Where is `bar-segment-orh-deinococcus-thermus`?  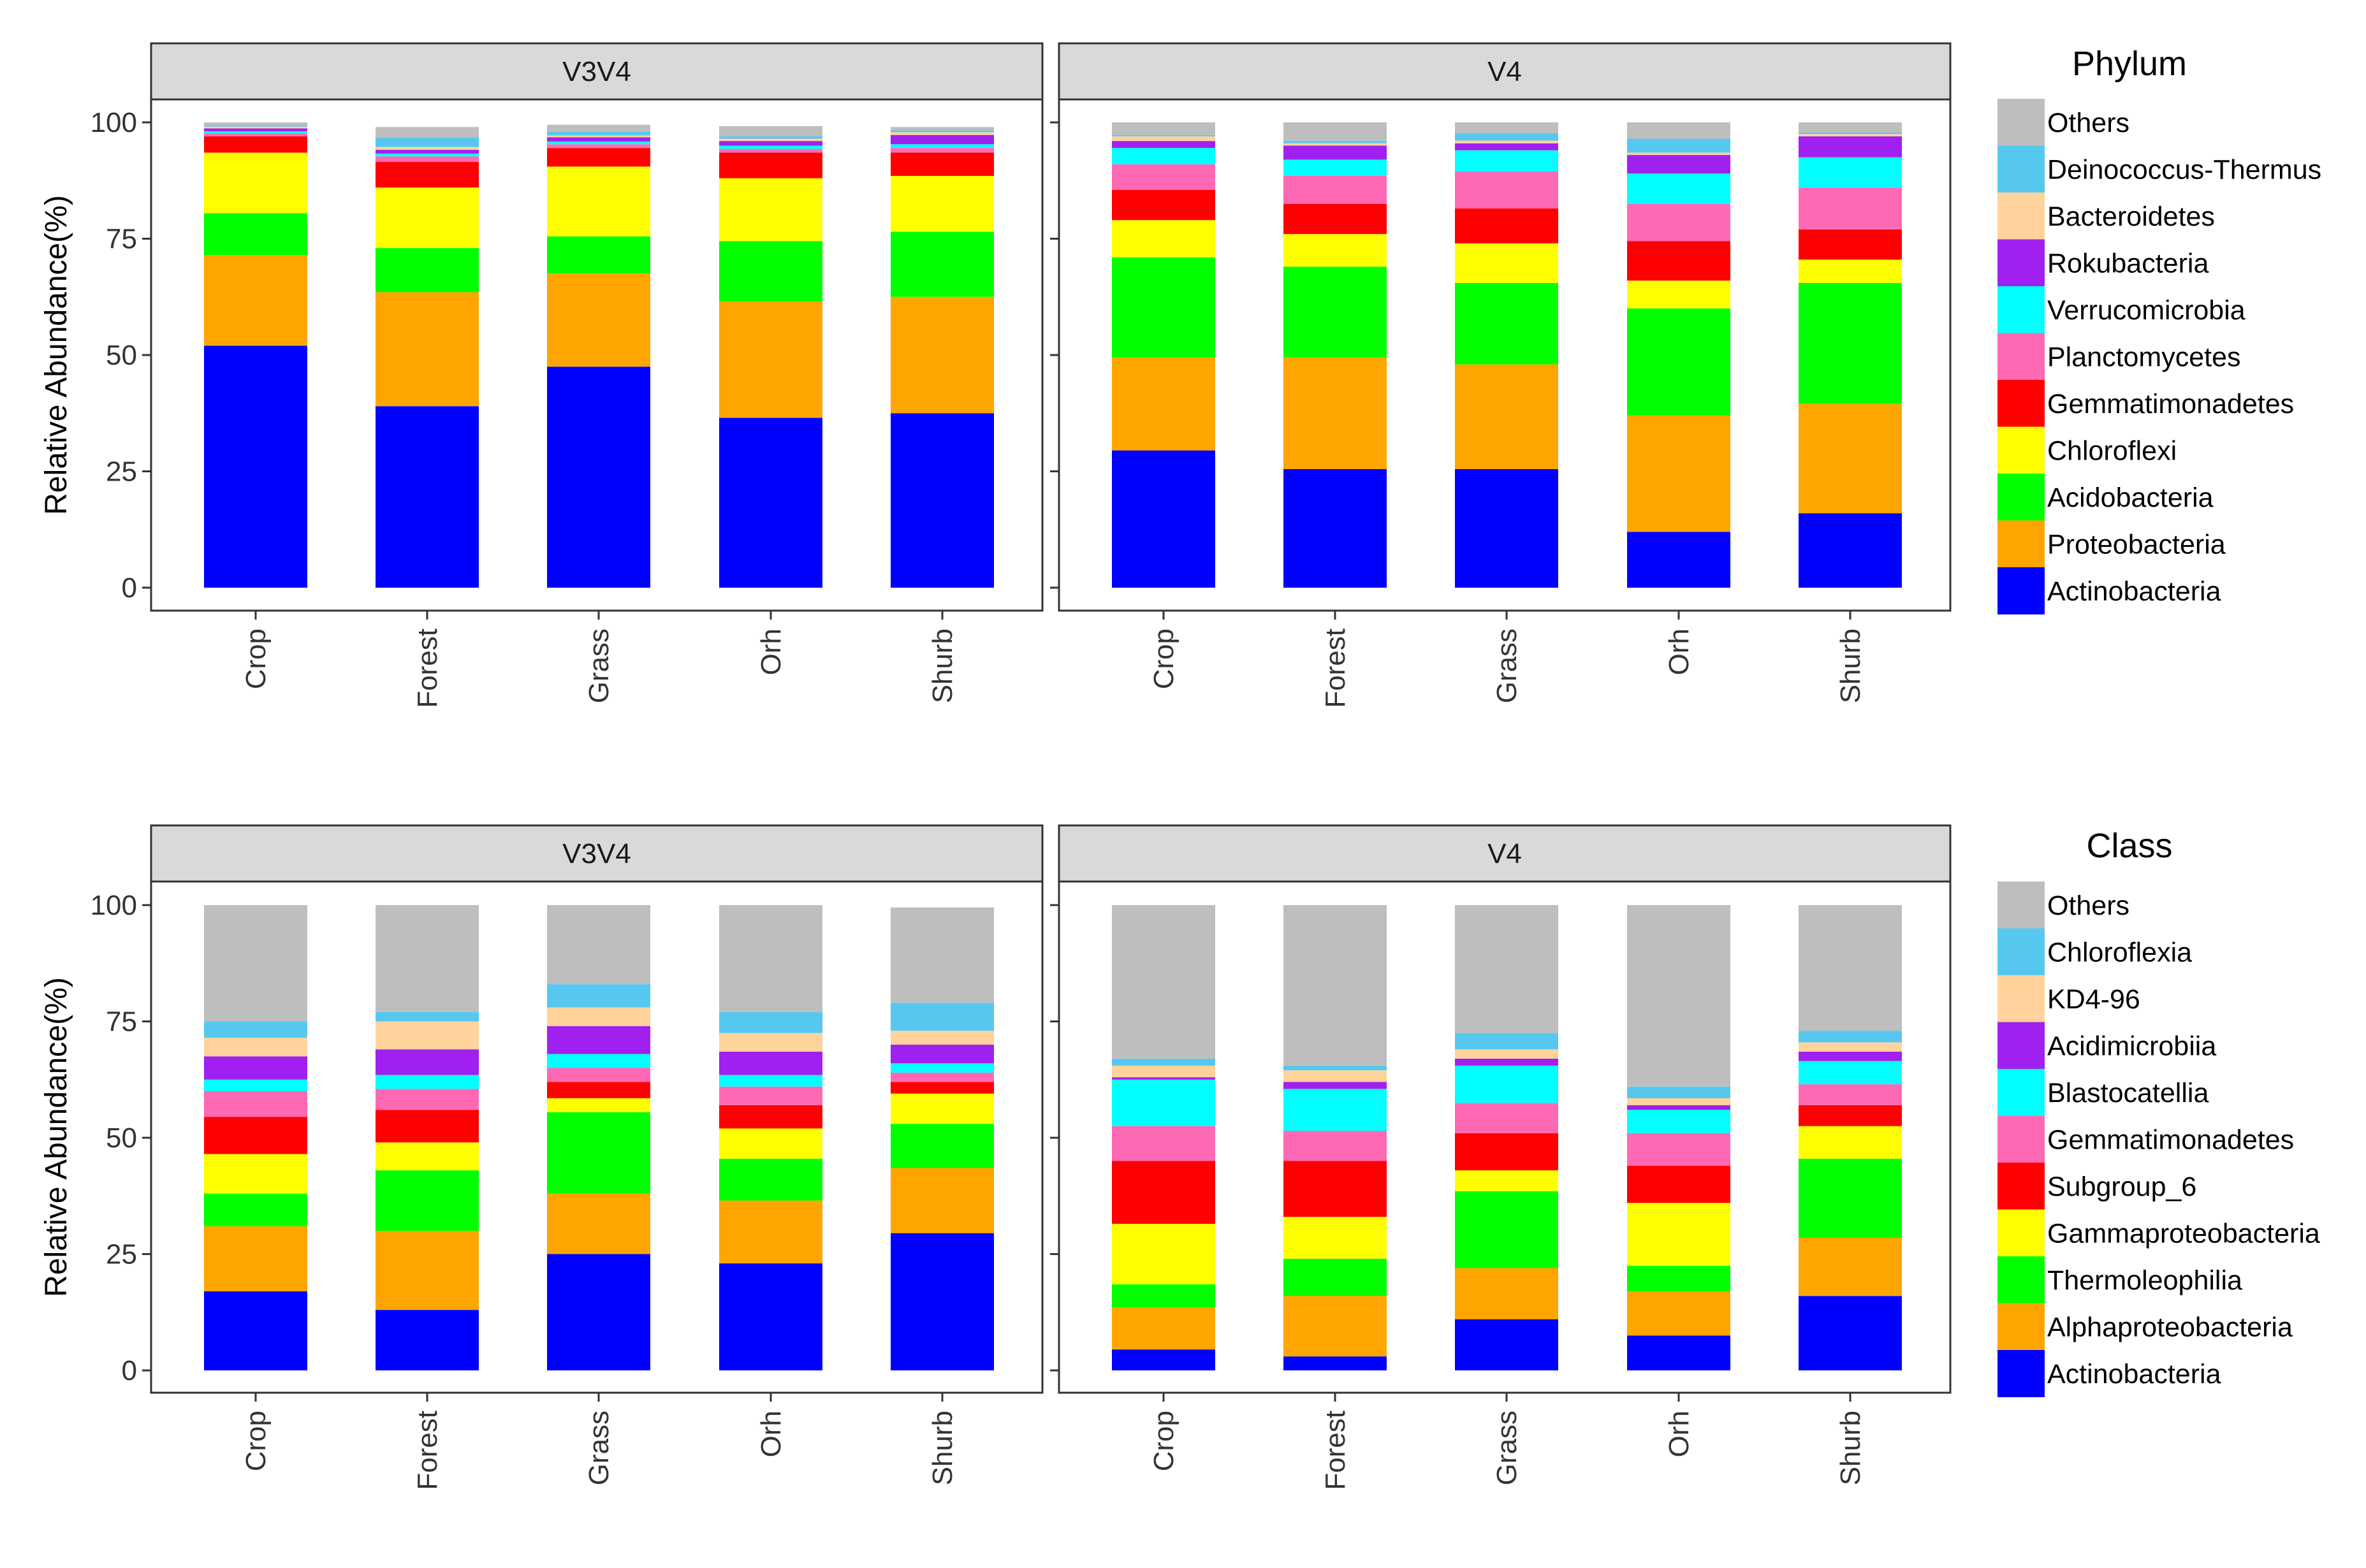
bar-segment-orh-deinococcus-thermus is located at coordinates (771, 138).